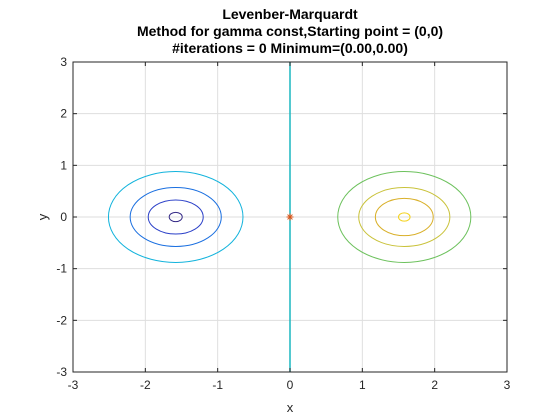  I want to click on marker-stroke, so click(290, 217).